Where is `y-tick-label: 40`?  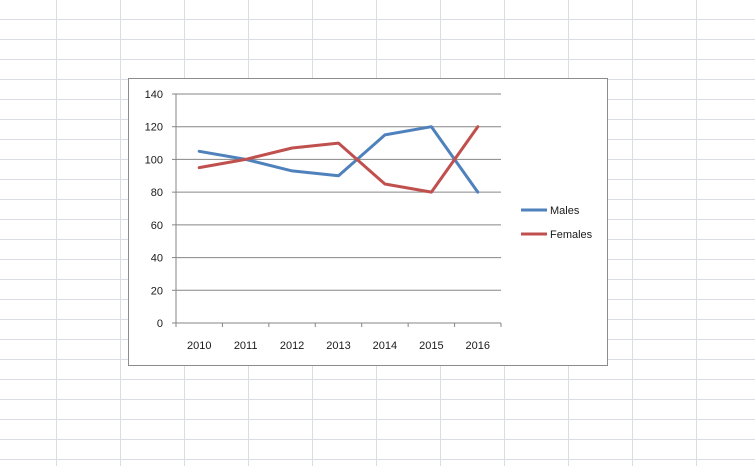
y-tick-label: 40 is located at coordinates (157, 259).